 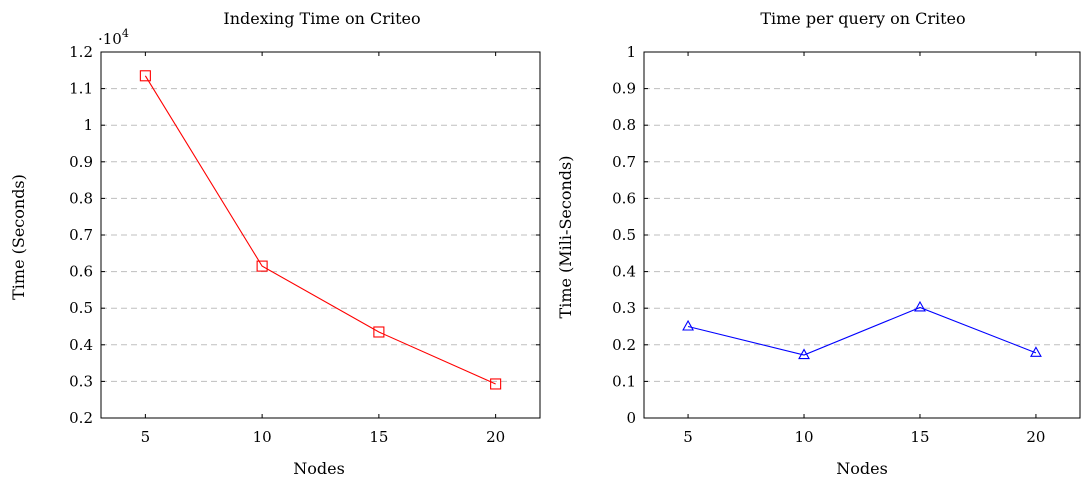 I want to click on y-scale-multiplier: ·104, so click(x=113, y=37).